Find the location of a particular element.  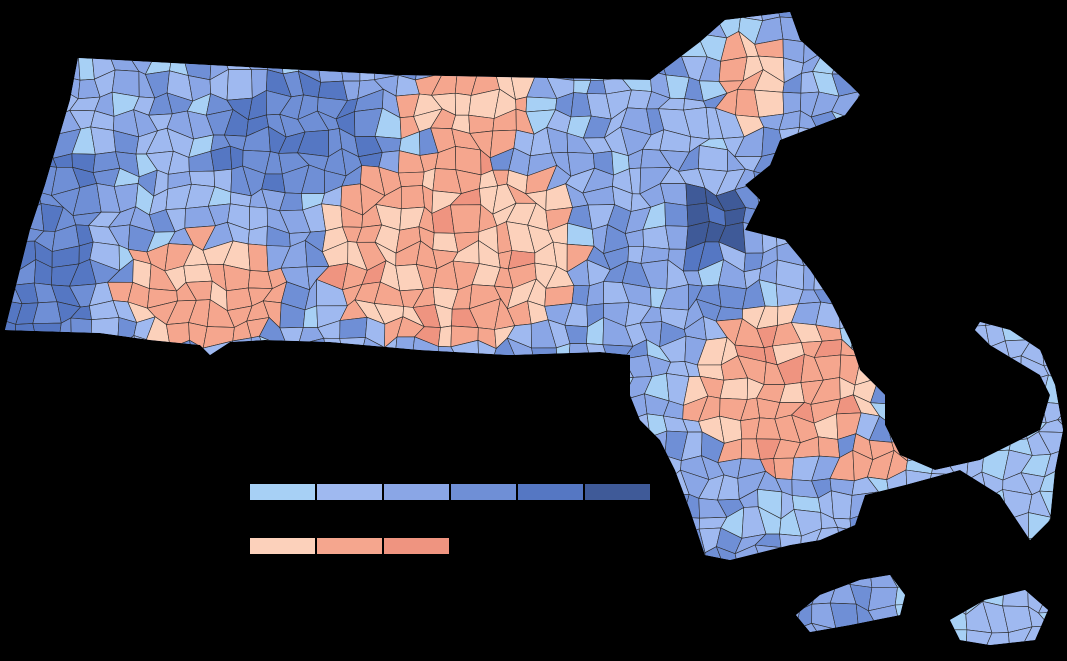

municipality-1998 is located at coordinates (503, 642).